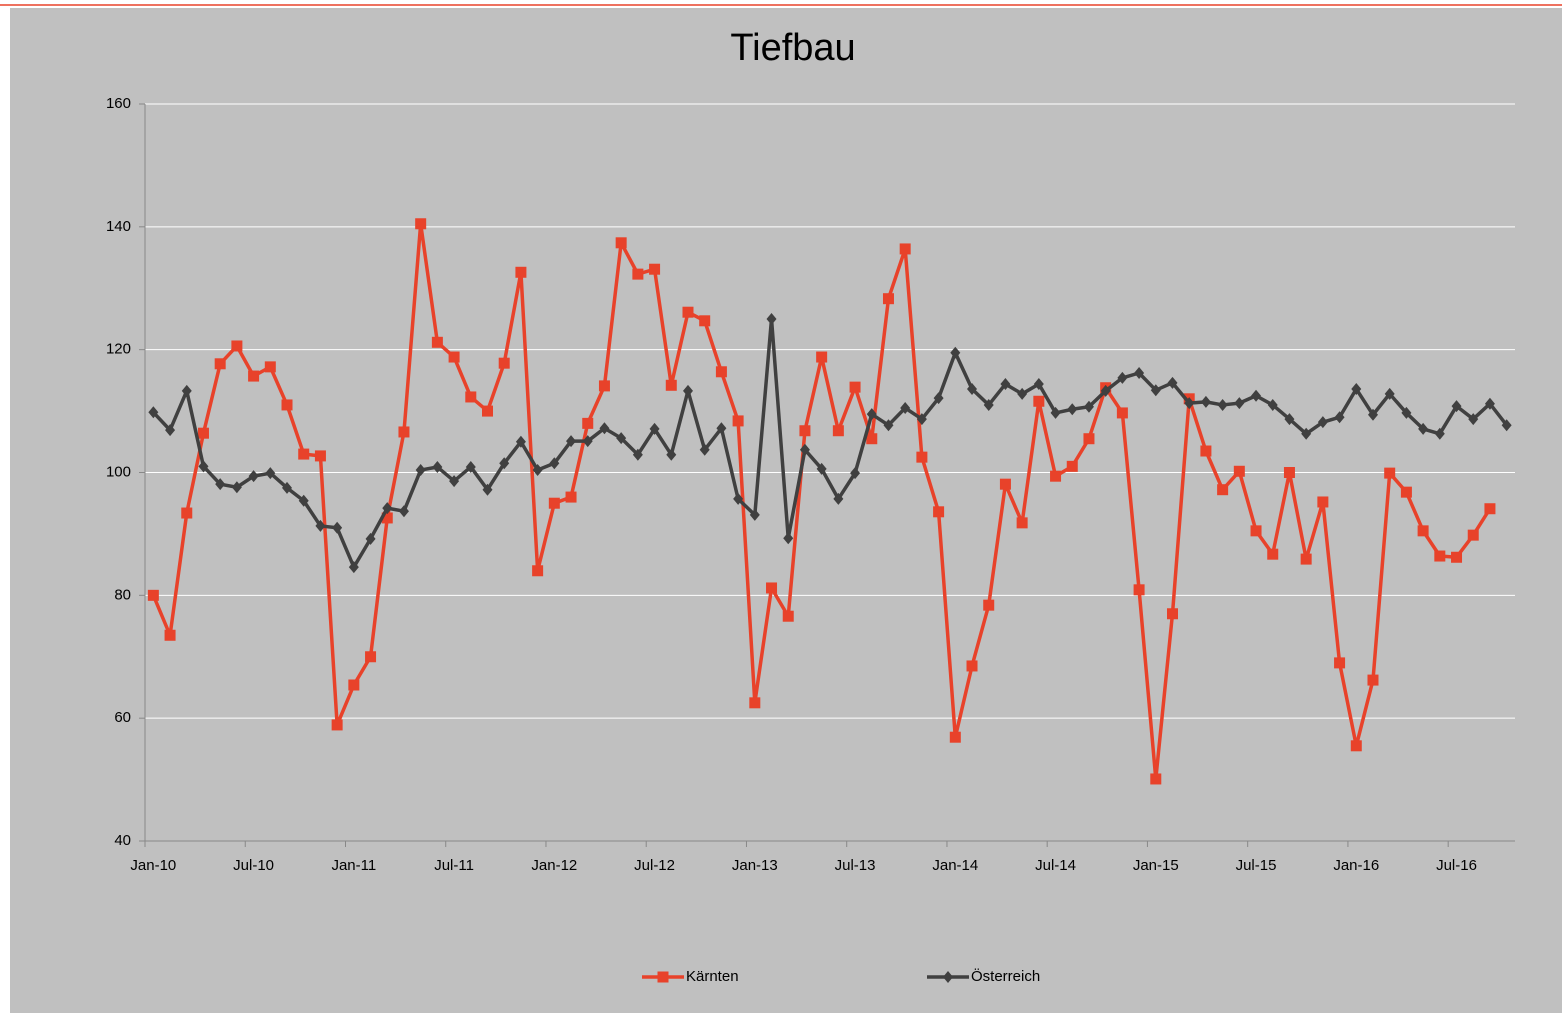  What do you see at coordinates (1356, 865) in the screenshot?
I see `x-tick-label: Jan-16` at bounding box center [1356, 865].